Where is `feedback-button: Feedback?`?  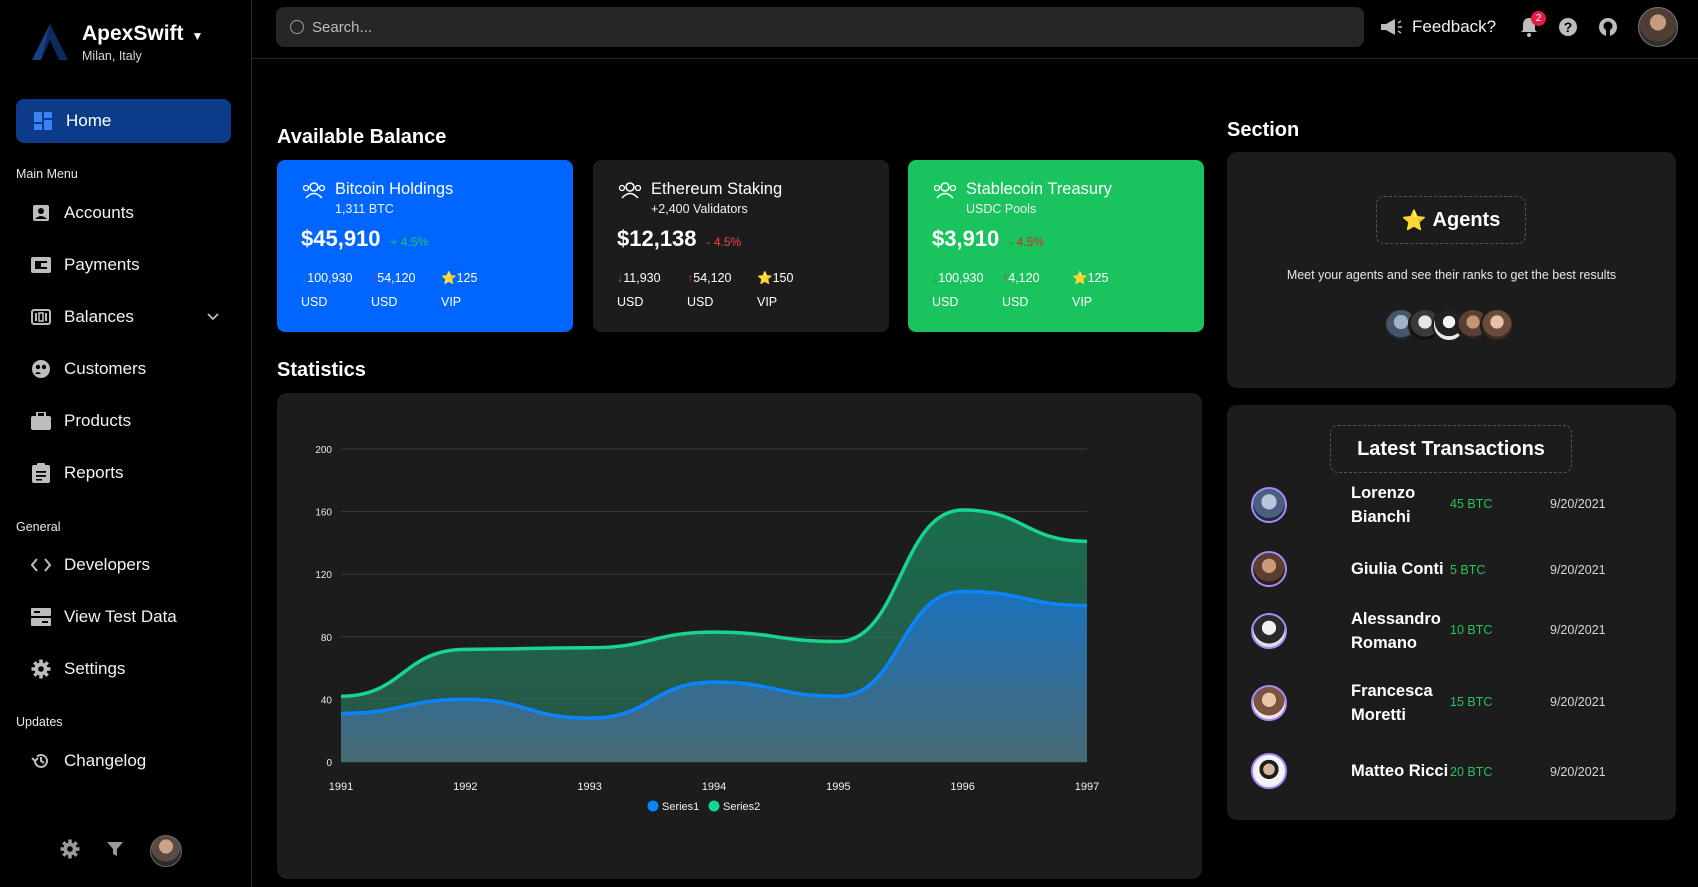
feedback-button: Feedback? is located at coordinates (1438, 27).